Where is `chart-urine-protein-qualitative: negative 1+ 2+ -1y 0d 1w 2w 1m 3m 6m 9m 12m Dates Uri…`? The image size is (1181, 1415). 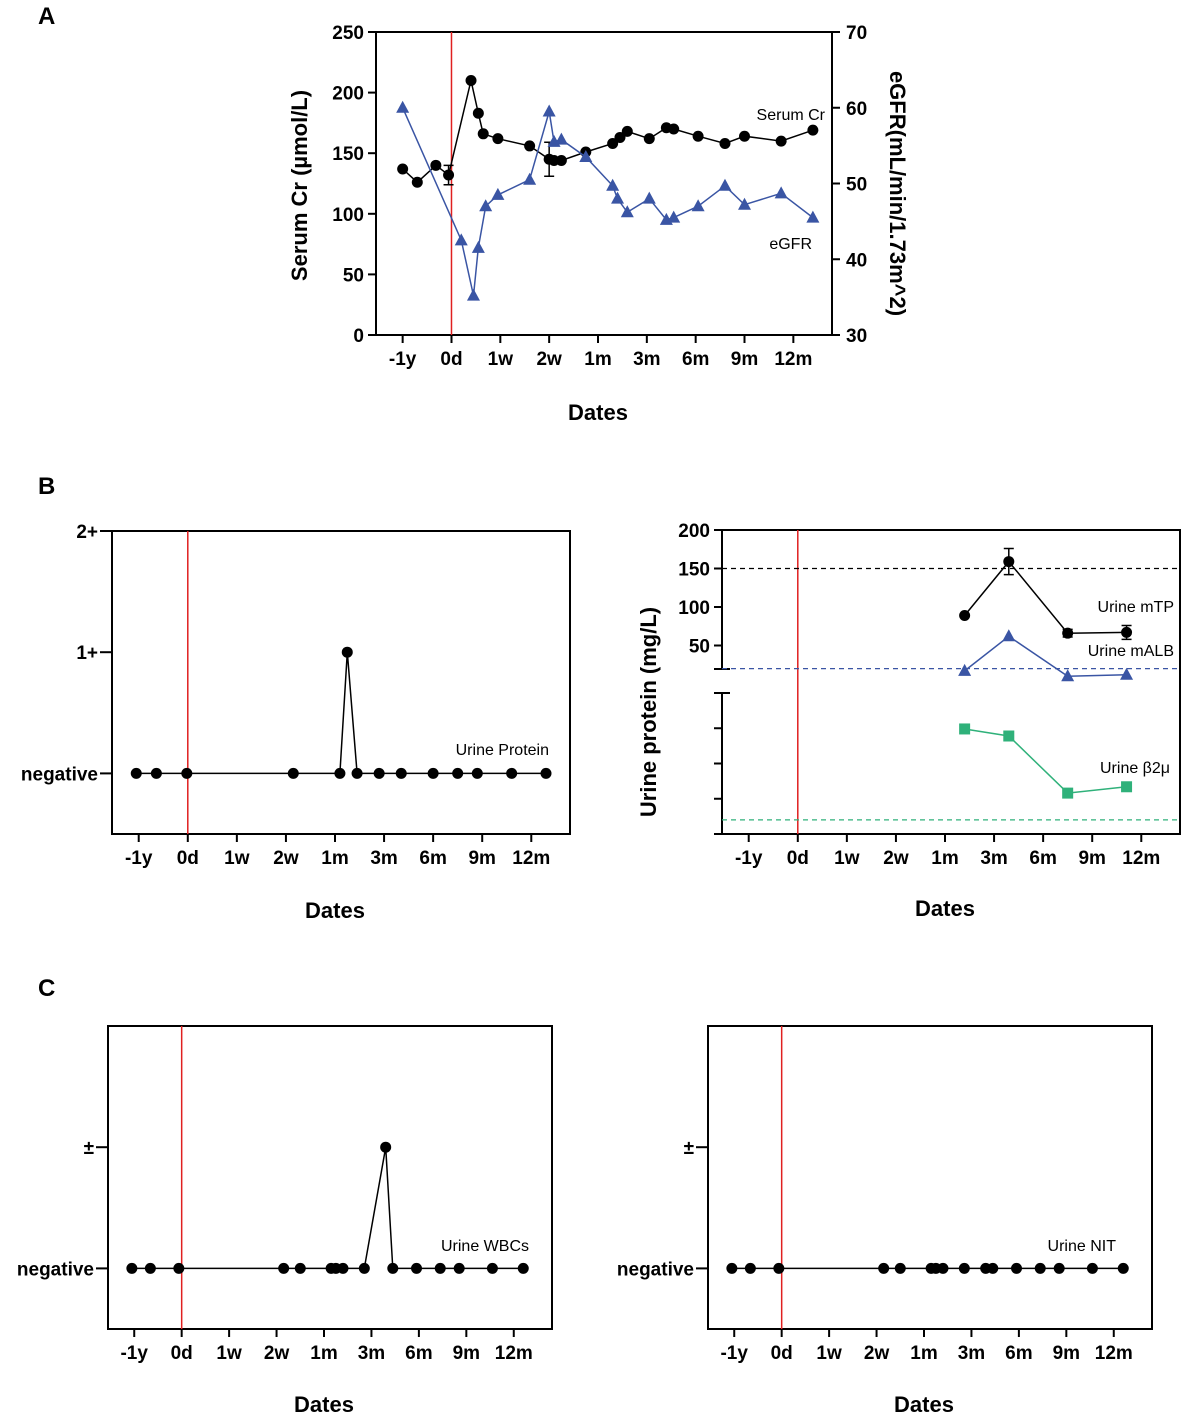 chart-urine-protein-qualitative: negative 1+ 2+ -1y 0d 1w 2w 1m 3m 6m 9m 12m Dates Uri… is located at coordinates (296, 722).